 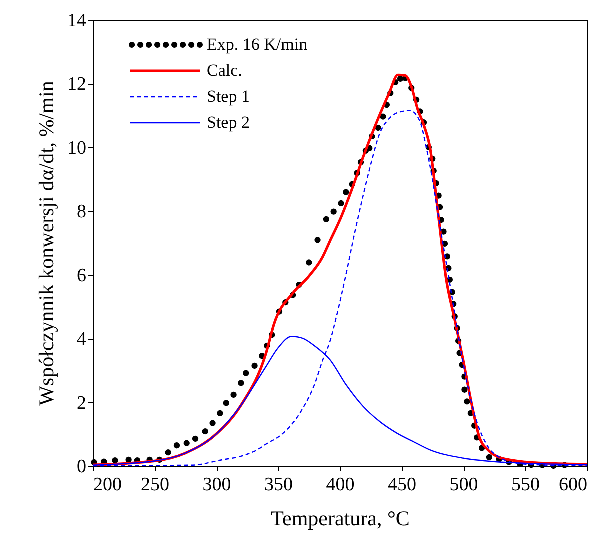 What do you see at coordinates (402, 485) in the screenshot?
I see `x-tick-label: 450` at bounding box center [402, 485].